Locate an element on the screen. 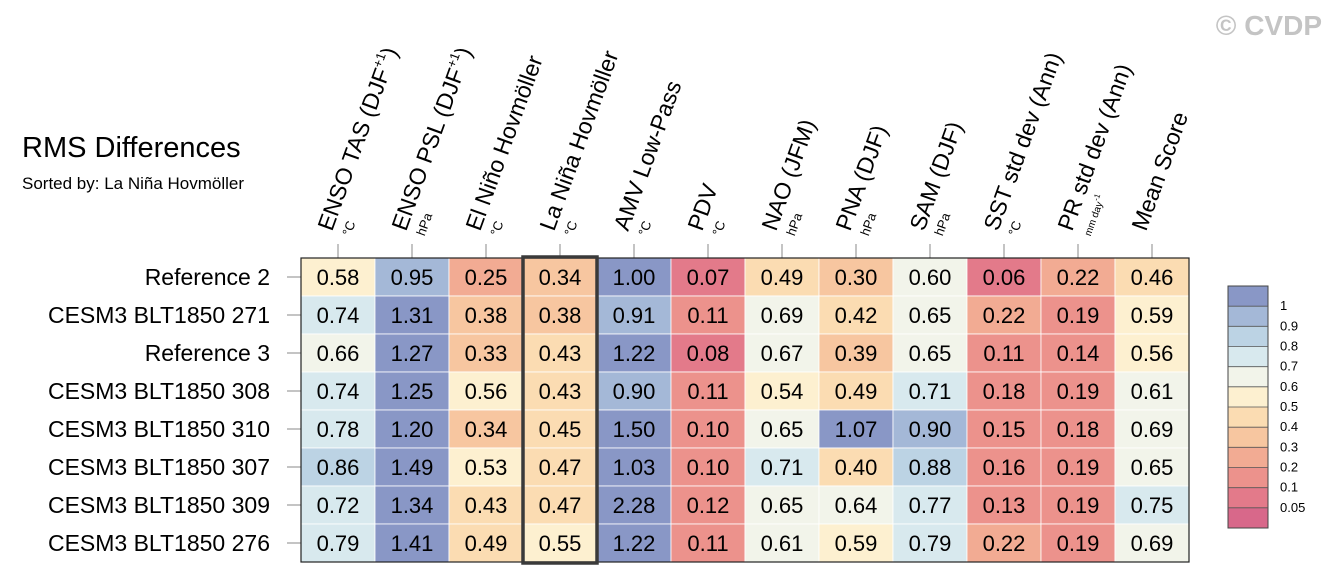 Image resolution: width=1332 pixels, height=579 pixels. cell-value-label: 1.34 is located at coordinates (412, 505).